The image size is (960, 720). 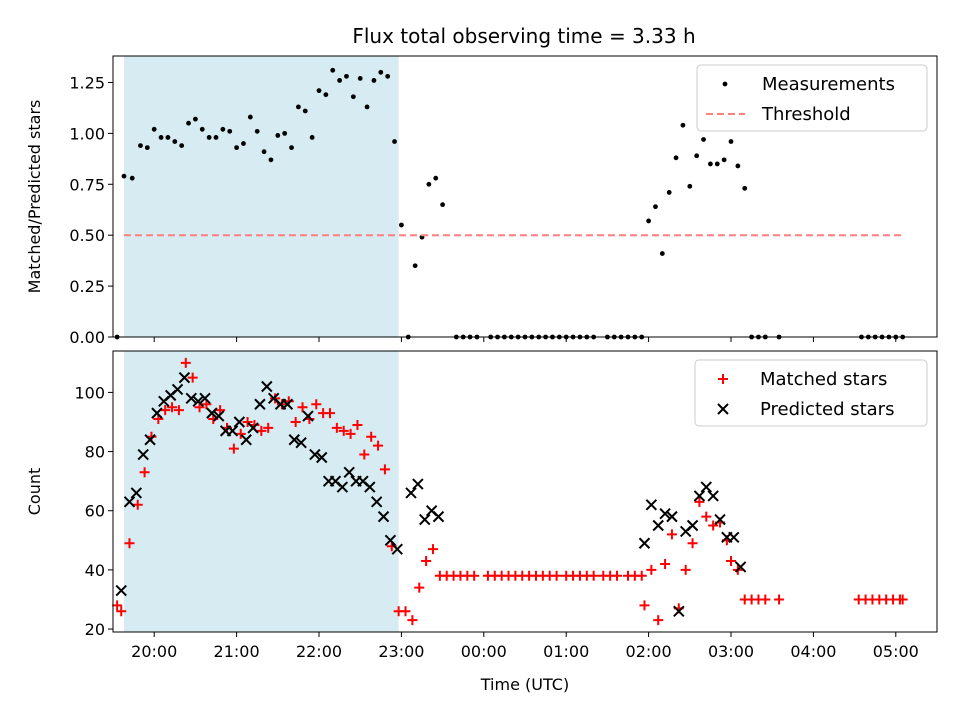 What do you see at coordinates (95, 452) in the screenshot?
I see `y-tick-label: 80` at bounding box center [95, 452].